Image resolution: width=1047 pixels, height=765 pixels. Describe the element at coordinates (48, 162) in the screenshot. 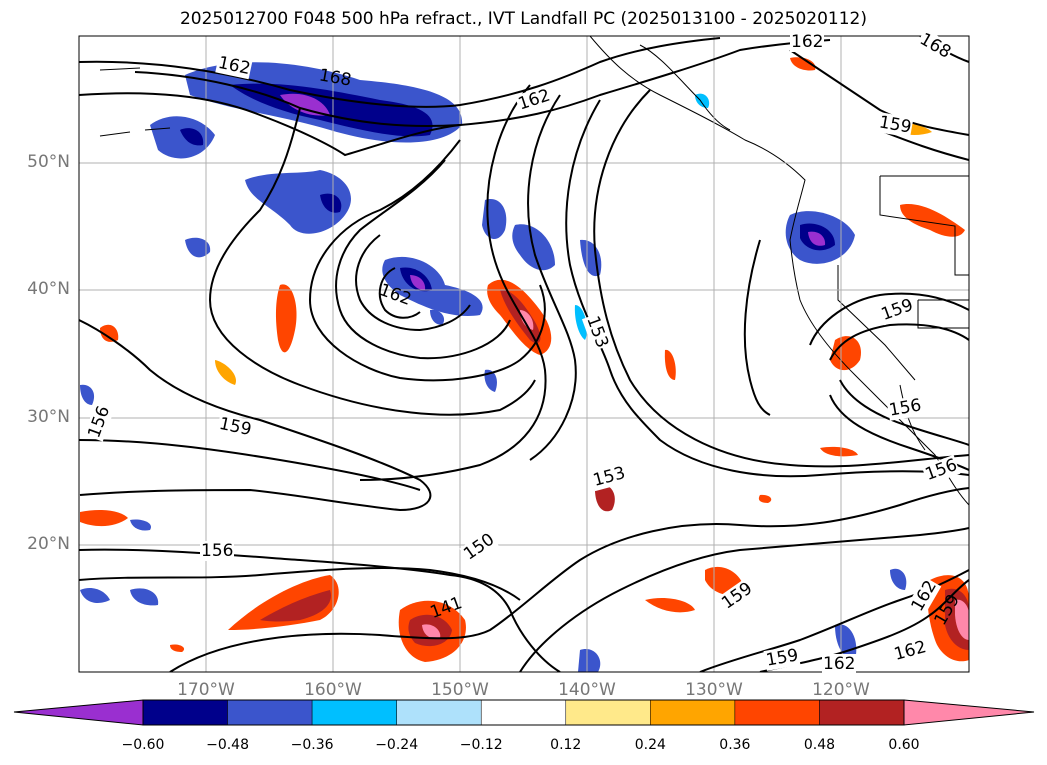

I see `lat-label-50n: 50°N` at that location.